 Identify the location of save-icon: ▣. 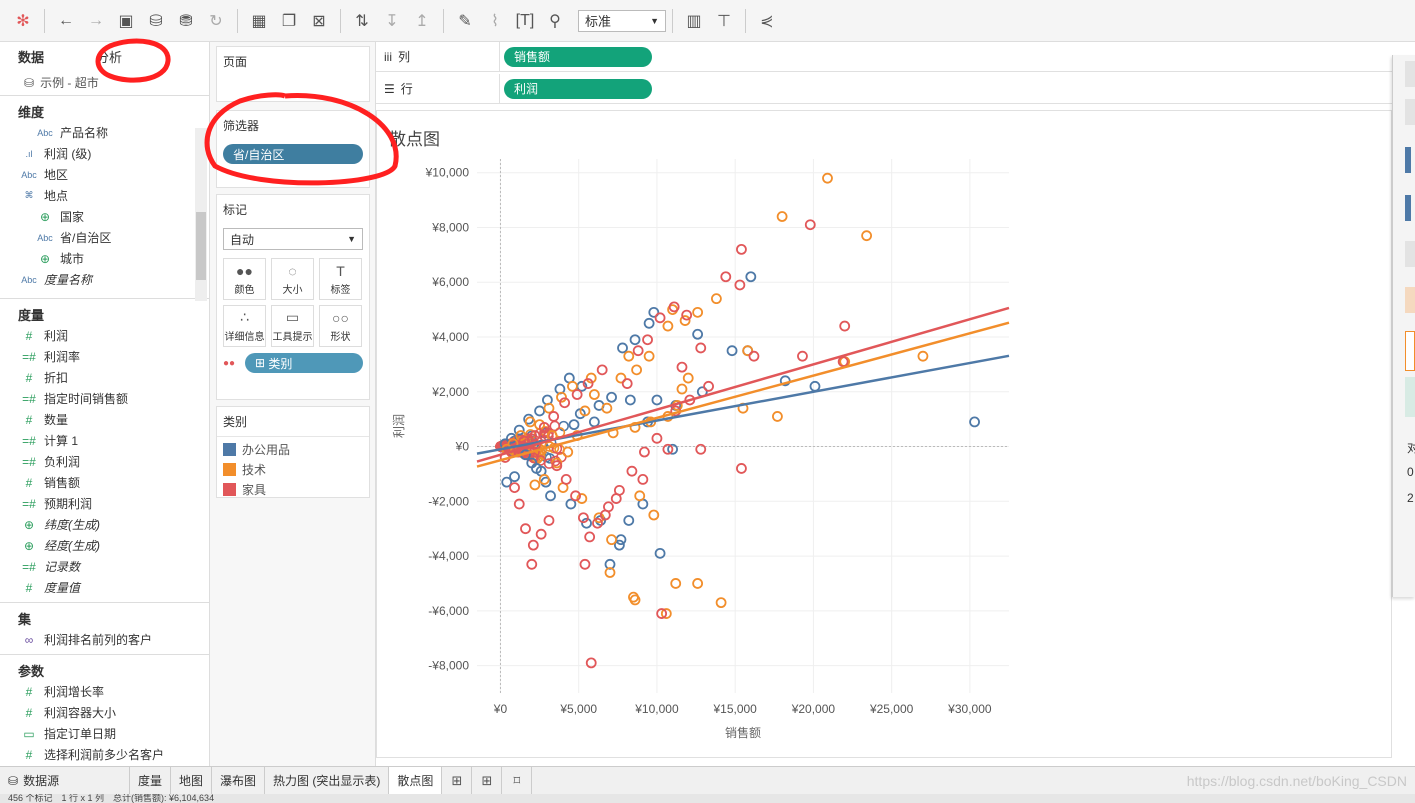
(126, 21).